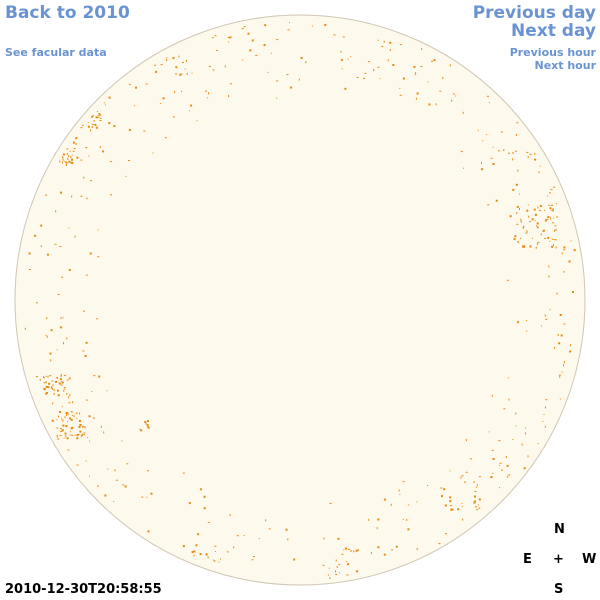 Image resolution: width=600 pixels, height=600 pixels. Describe the element at coordinates (559, 529) in the screenshot. I see `compass-north: N` at that location.